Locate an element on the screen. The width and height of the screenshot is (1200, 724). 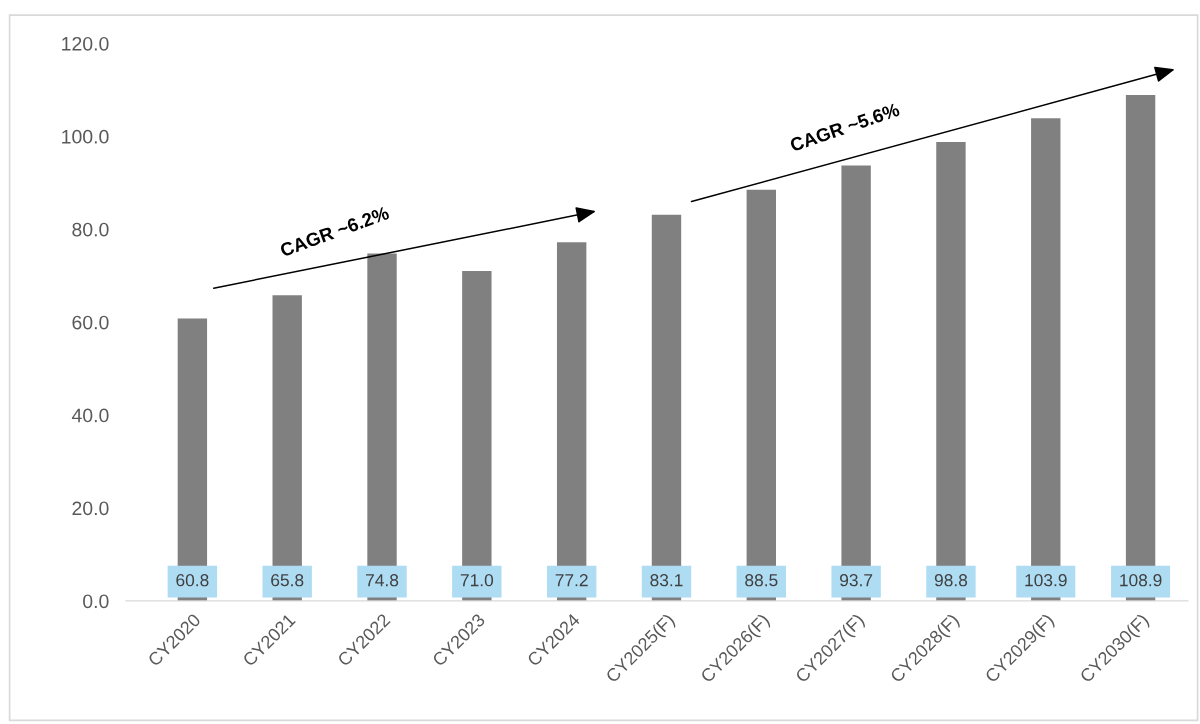
y-tick-label: 100.0 is located at coordinates (85, 136).